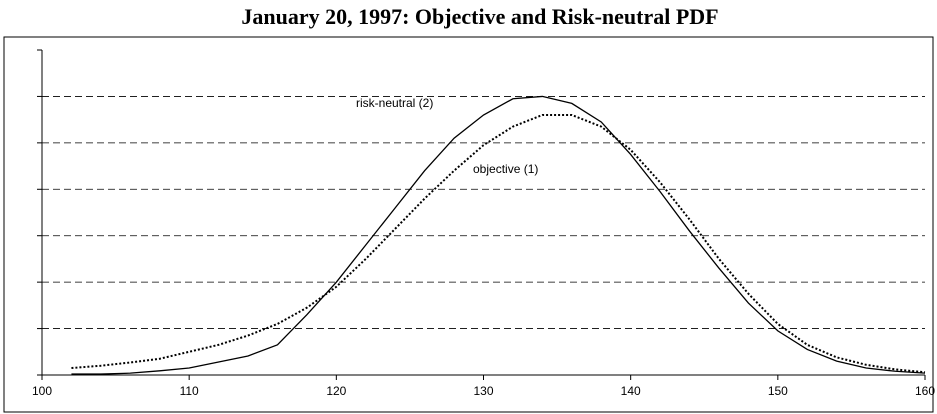 The height and width of the screenshot is (414, 937). Describe the element at coordinates (42, 391) in the screenshot. I see `x-tick-label: 100` at that location.